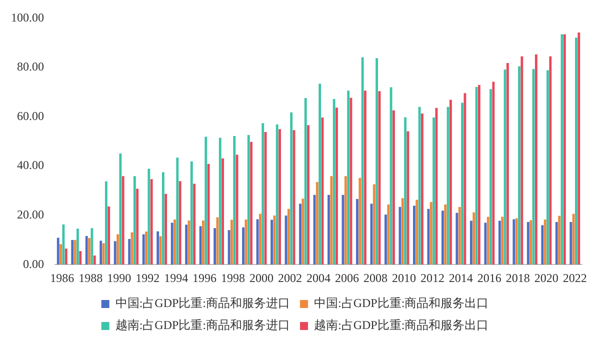  Describe the element at coordinates (233, 277) in the screenshot. I see `x-tick-label: 1998` at that location.